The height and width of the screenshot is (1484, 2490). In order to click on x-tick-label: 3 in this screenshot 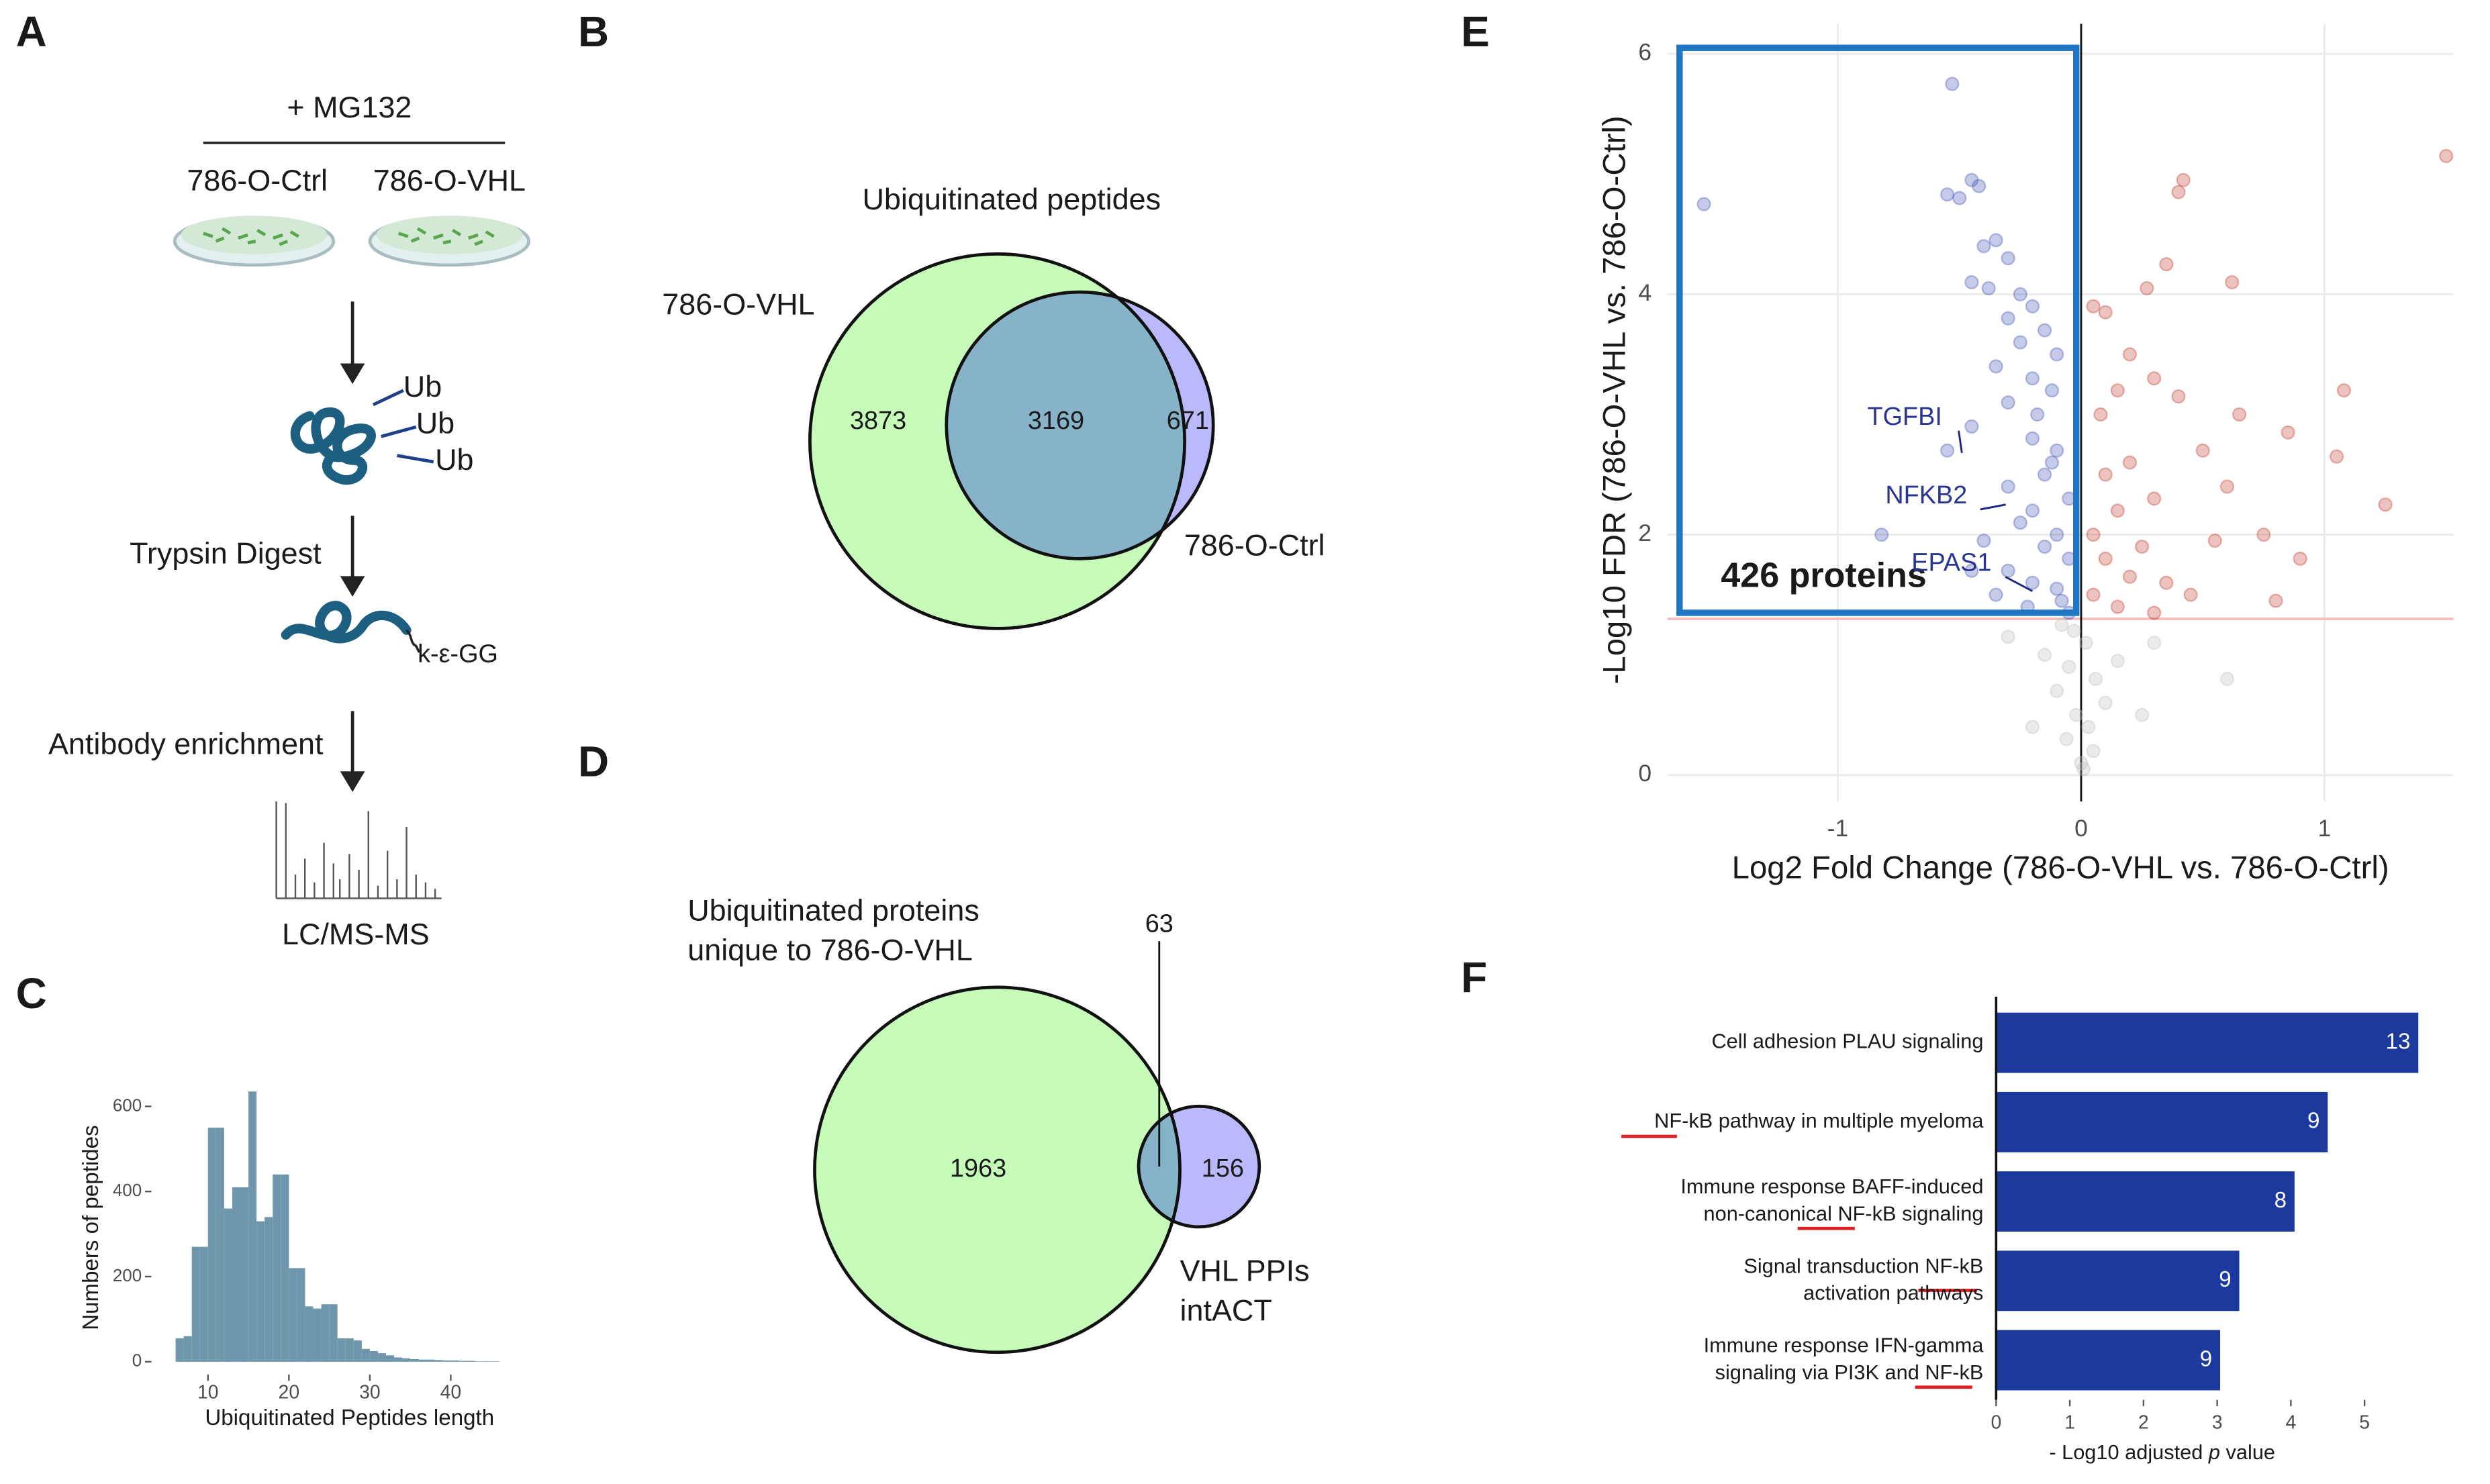, I will do `click(2217, 1423)`.